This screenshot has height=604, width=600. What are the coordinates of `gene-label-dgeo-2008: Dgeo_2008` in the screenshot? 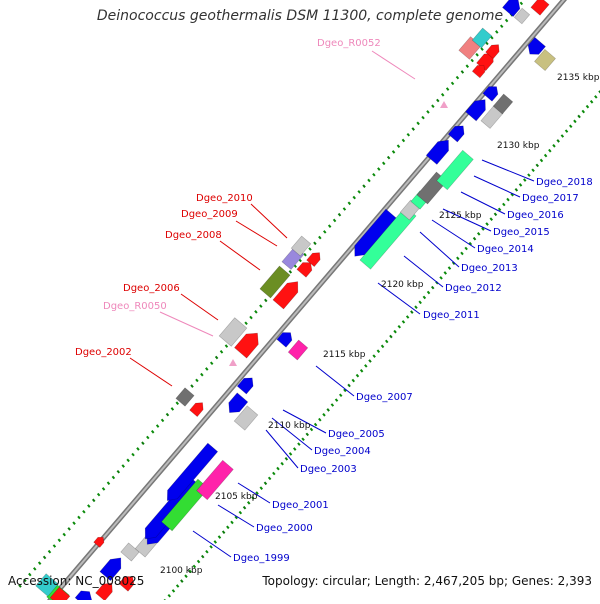 It's located at (193, 235).